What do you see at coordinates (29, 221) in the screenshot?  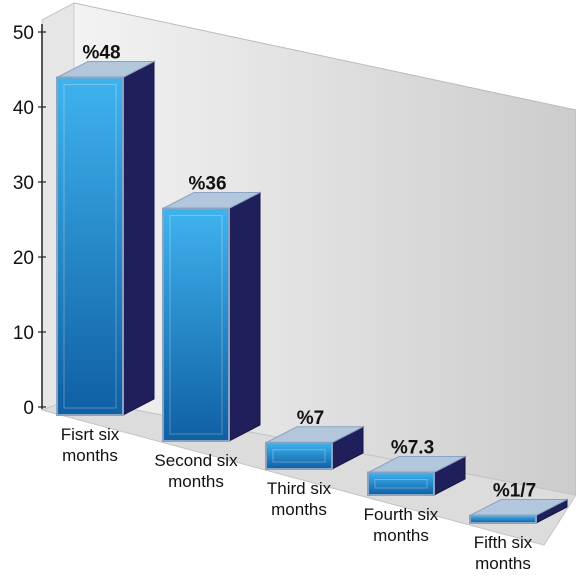 I see `y-axis: 0 10 20 30 40 50` at bounding box center [29, 221].